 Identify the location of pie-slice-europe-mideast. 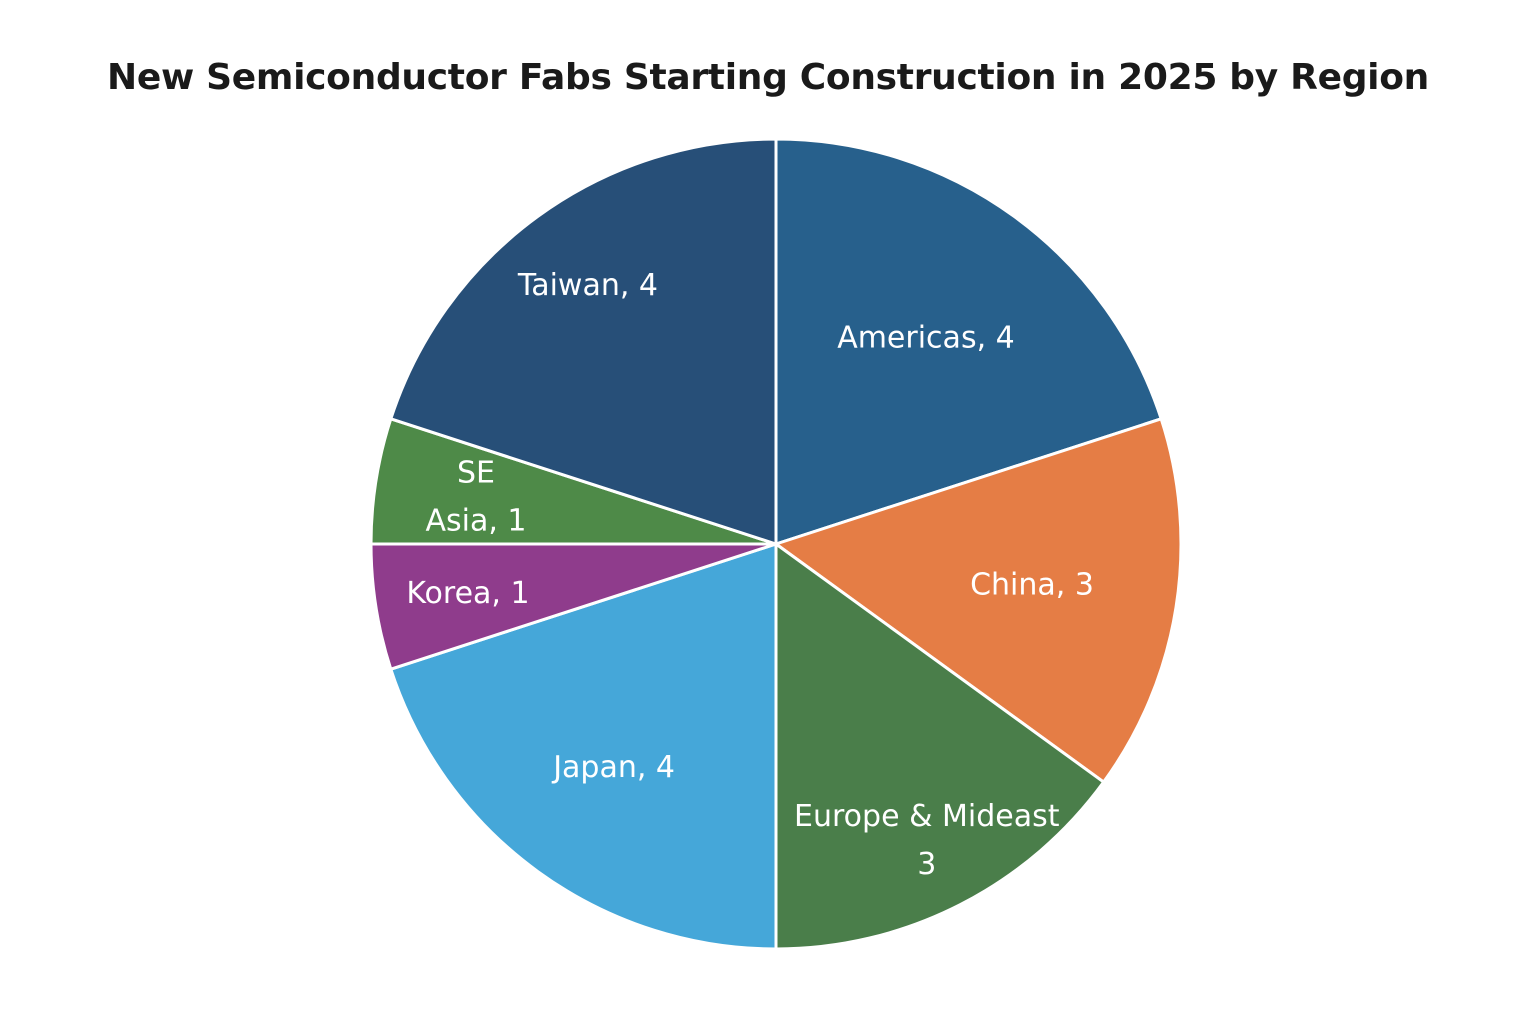
(940, 746).